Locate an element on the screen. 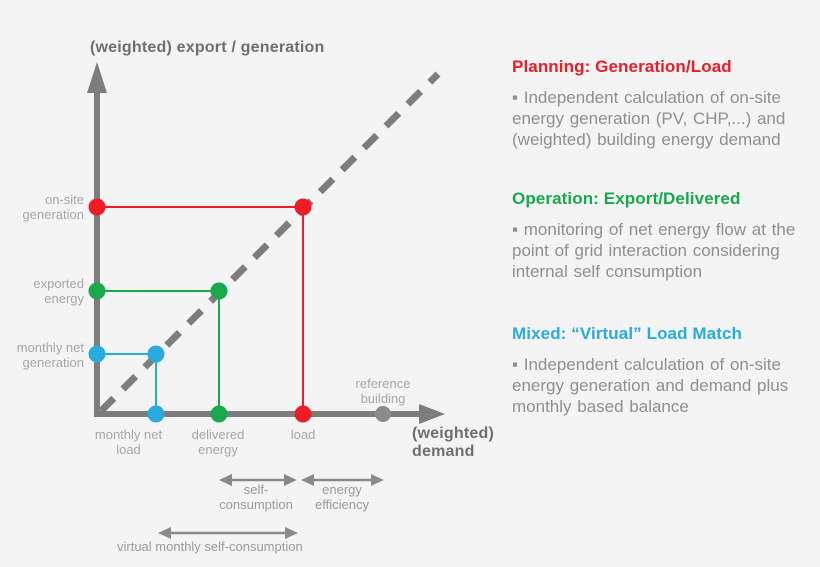 This screenshot has width=820, height=567. panel-operation-heading: Operation: Export/Delivered is located at coordinates (626, 198).